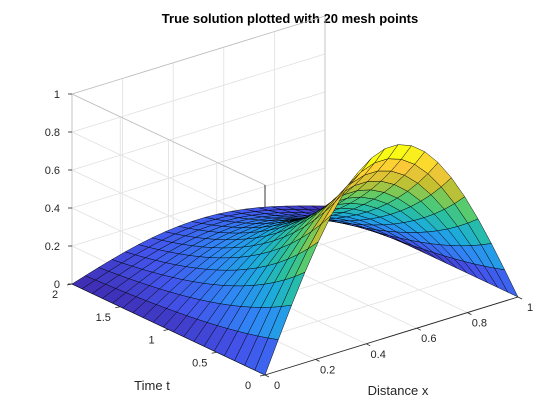 Image resolution: width=560 pixels, height=420 pixels. I want to click on x-tick-label: 1, so click(530, 308).